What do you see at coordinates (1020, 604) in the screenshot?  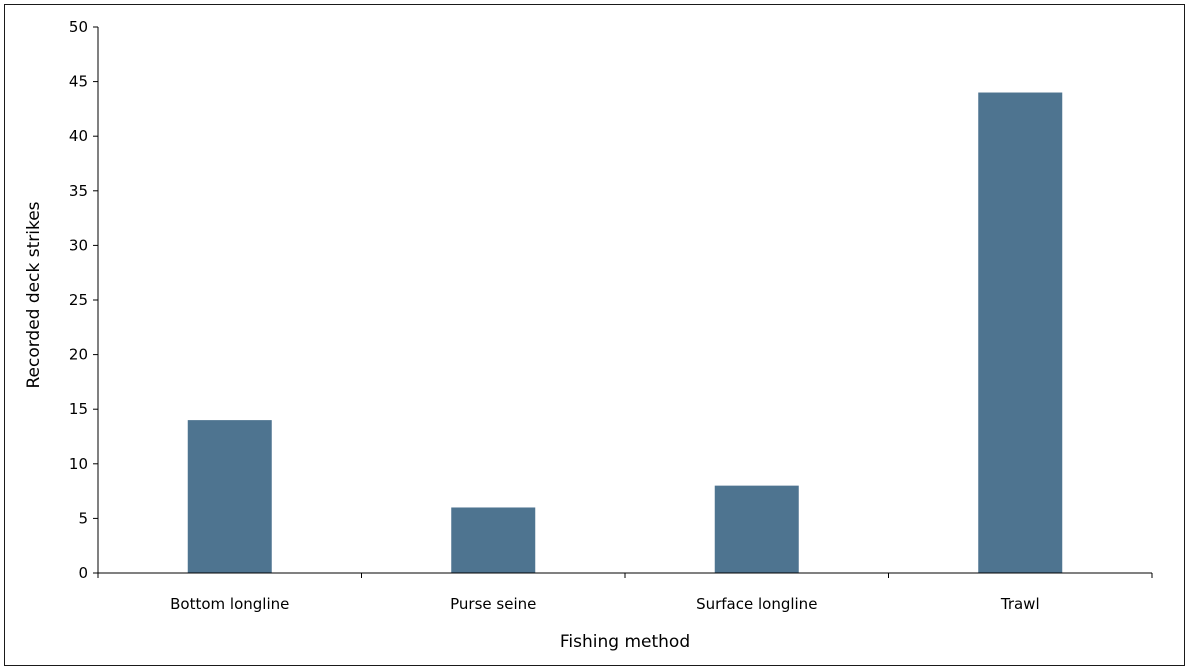 I see `x-tick-label: Trawl` at bounding box center [1020, 604].